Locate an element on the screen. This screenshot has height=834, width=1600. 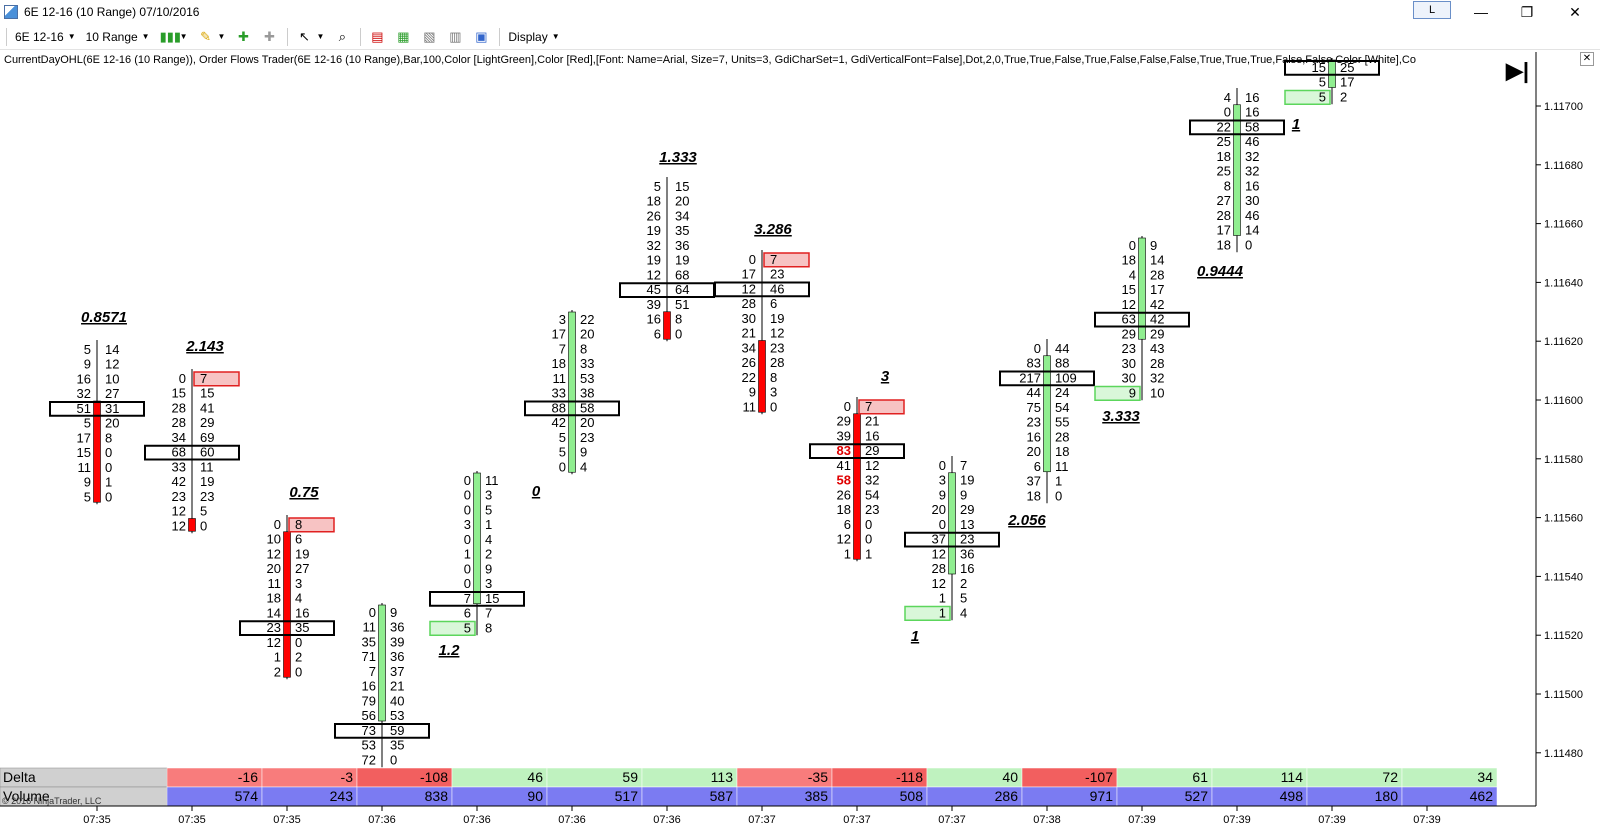
bid-volume-cell: 15 is located at coordinates (84, 452).